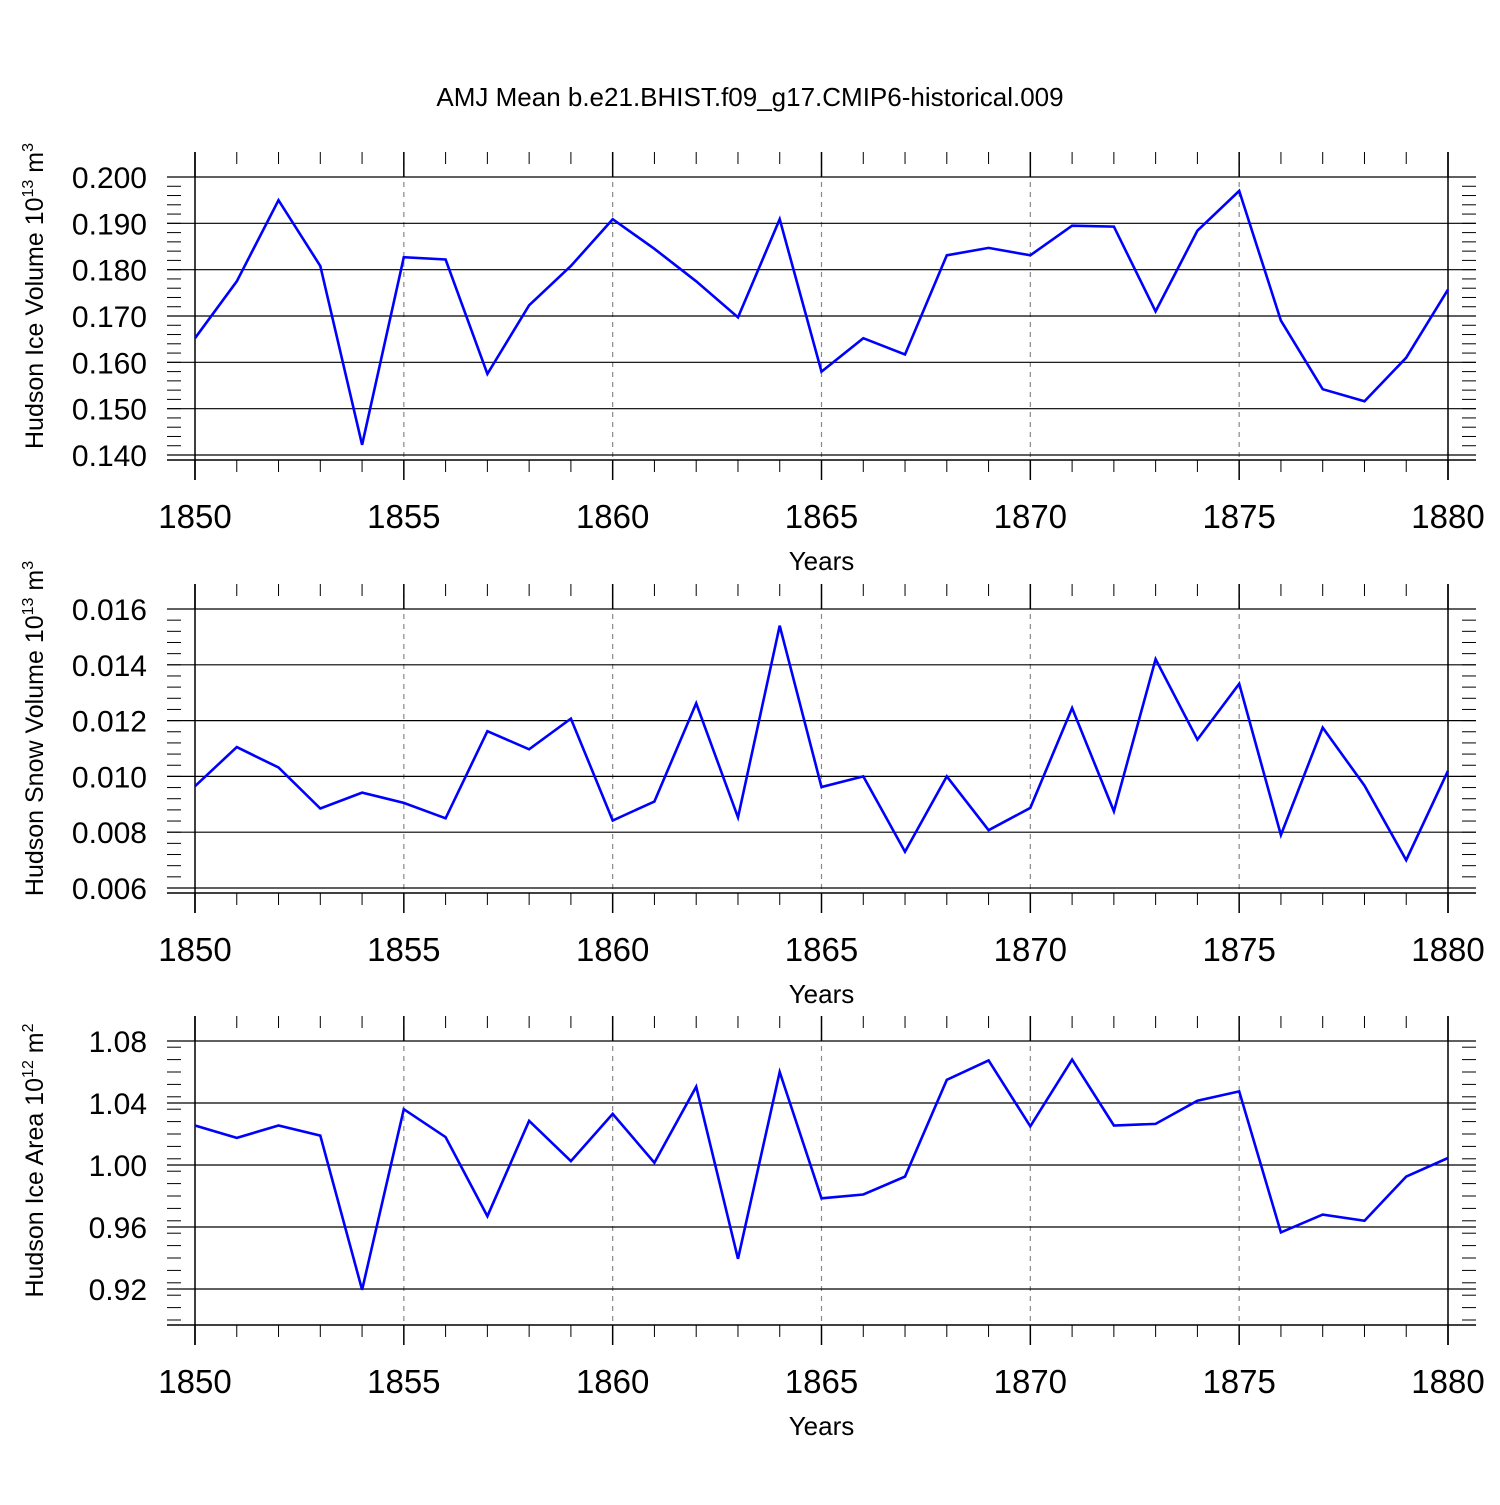 The height and width of the screenshot is (1505, 1500). I want to click on ytick-label: 1.08, so click(118, 1042).